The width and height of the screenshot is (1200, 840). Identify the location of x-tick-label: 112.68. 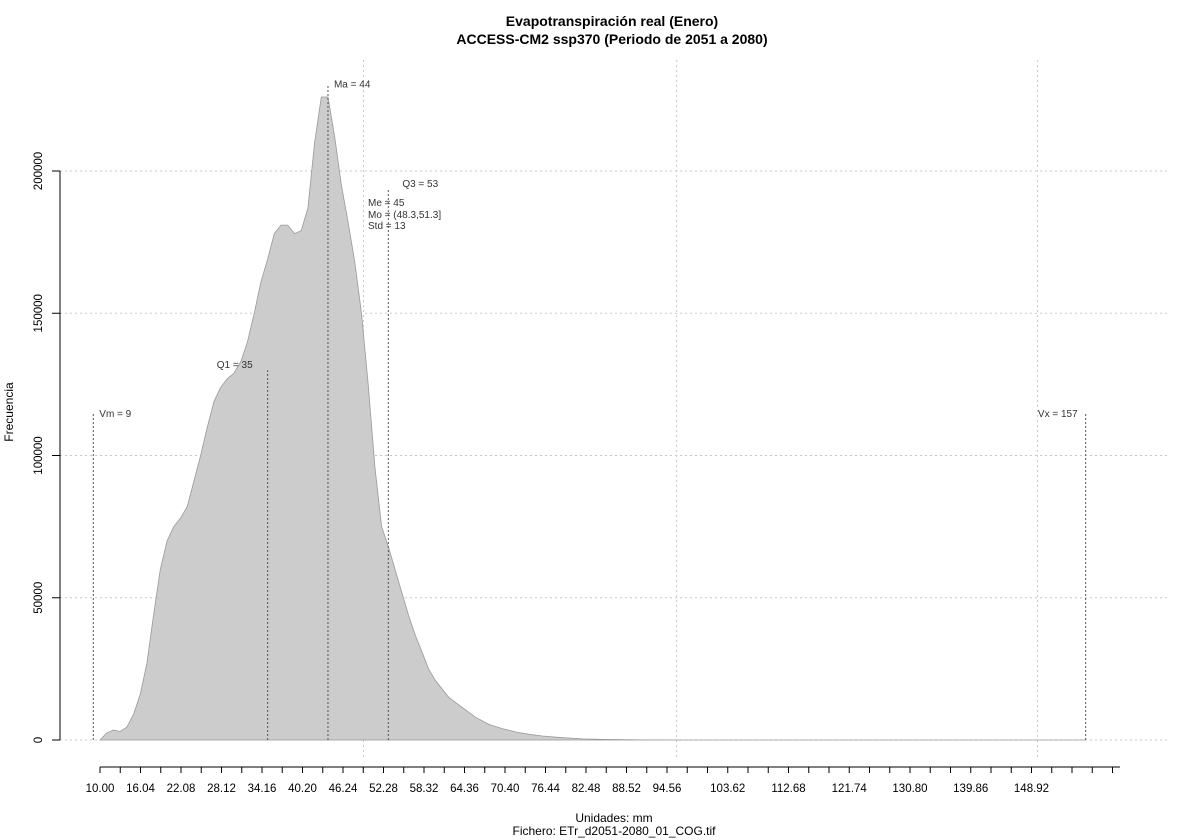
(788, 789).